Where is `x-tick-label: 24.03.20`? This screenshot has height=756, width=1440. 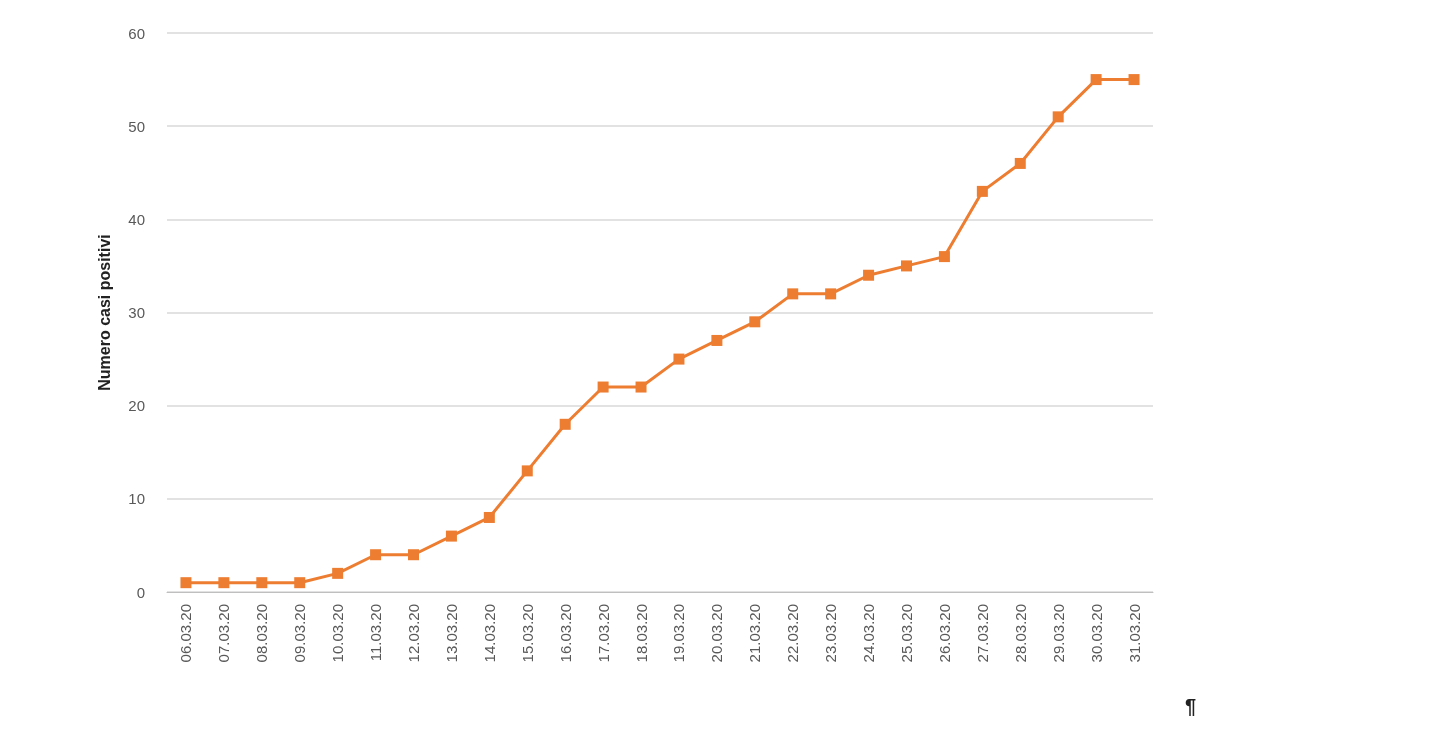
x-tick-label: 24.03.20 is located at coordinates (869, 633).